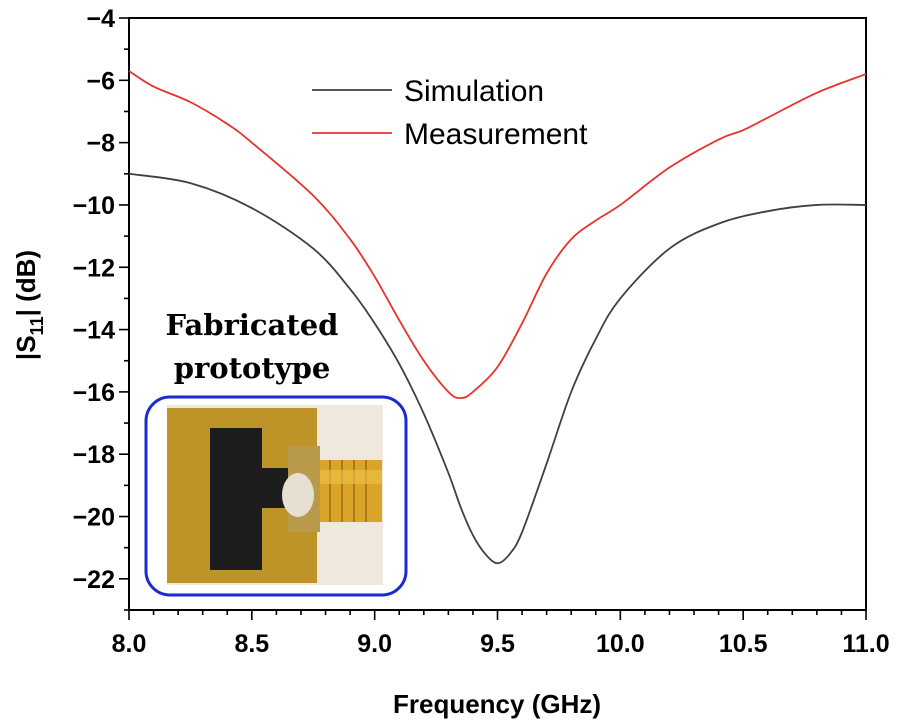 This screenshot has width=900, height=726. What do you see at coordinates (450, 113) in the screenshot?
I see `legend: Simulation Measurement` at bounding box center [450, 113].